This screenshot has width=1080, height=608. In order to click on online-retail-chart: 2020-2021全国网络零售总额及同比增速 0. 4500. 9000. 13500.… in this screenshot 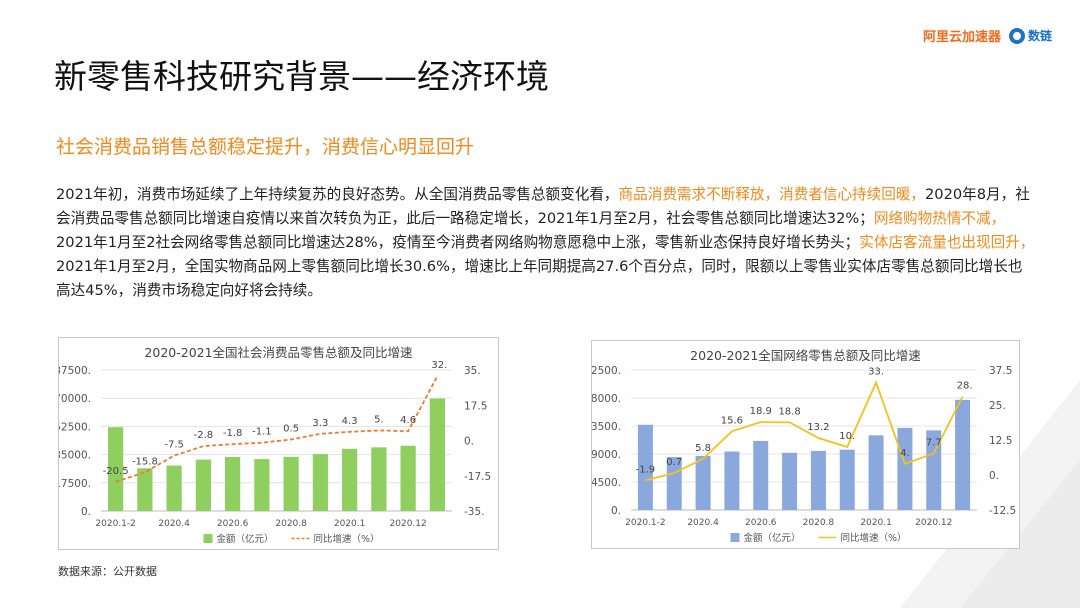, I will do `click(805, 444)`.